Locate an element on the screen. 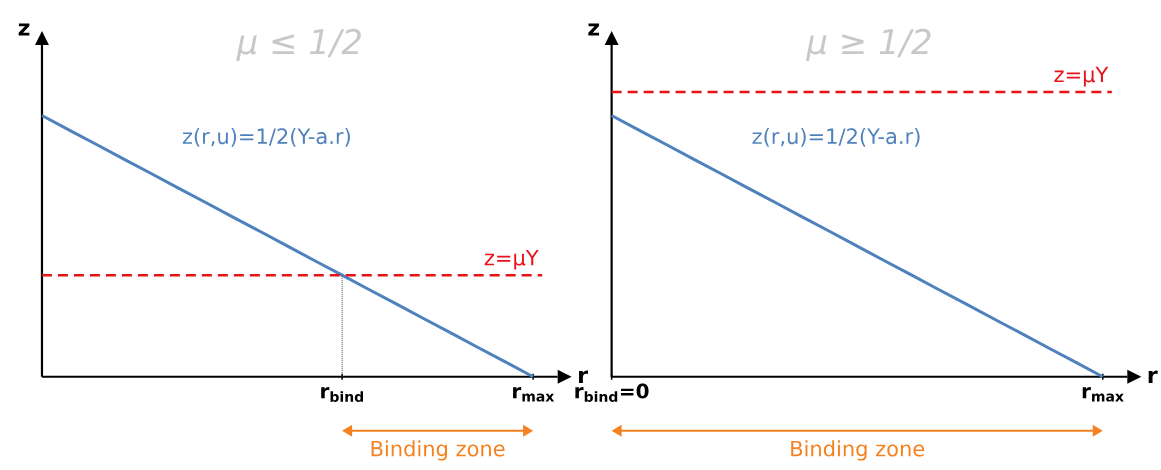 This screenshot has width=1161, height=470. x-tick-label: r$_{bind}$ is located at coordinates (342, 395).